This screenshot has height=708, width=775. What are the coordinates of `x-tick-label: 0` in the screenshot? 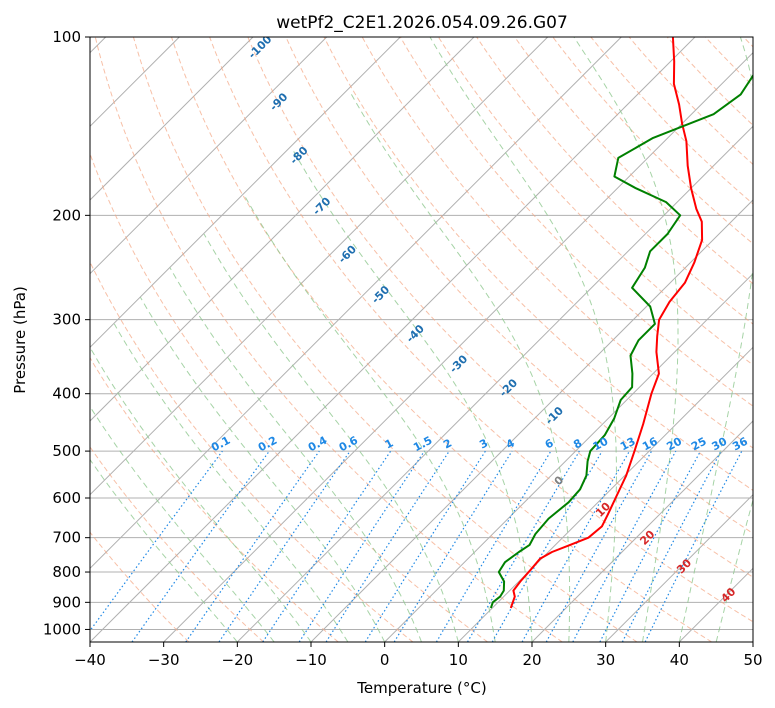 It's located at (385, 660).